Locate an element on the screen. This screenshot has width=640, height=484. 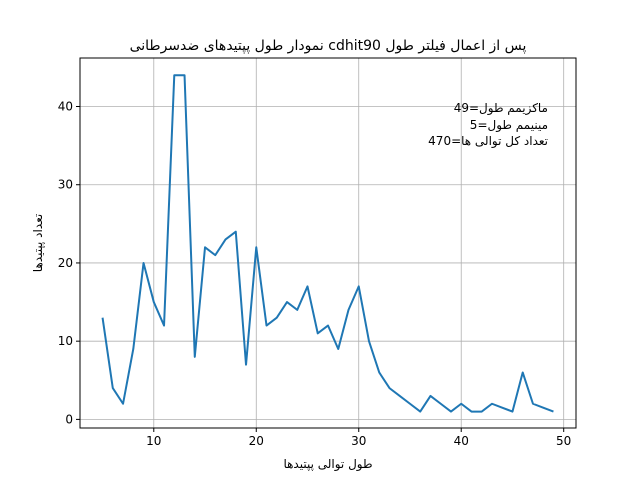
annotation-max-length: ماکزیمم طول=49 is located at coordinates (501, 108).